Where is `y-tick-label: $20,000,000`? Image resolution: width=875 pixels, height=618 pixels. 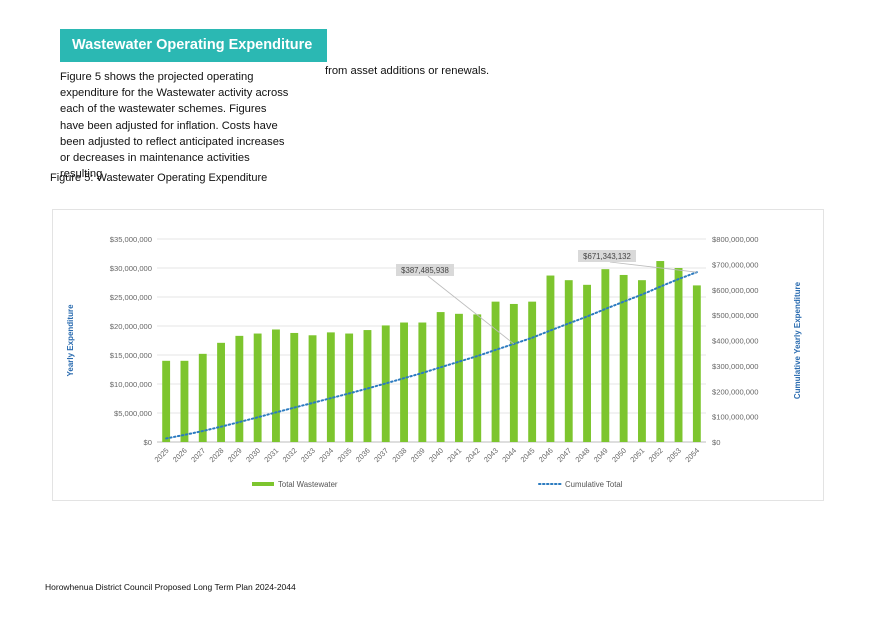 y-tick-label: $20,000,000 is located at coordinates (131, 326).